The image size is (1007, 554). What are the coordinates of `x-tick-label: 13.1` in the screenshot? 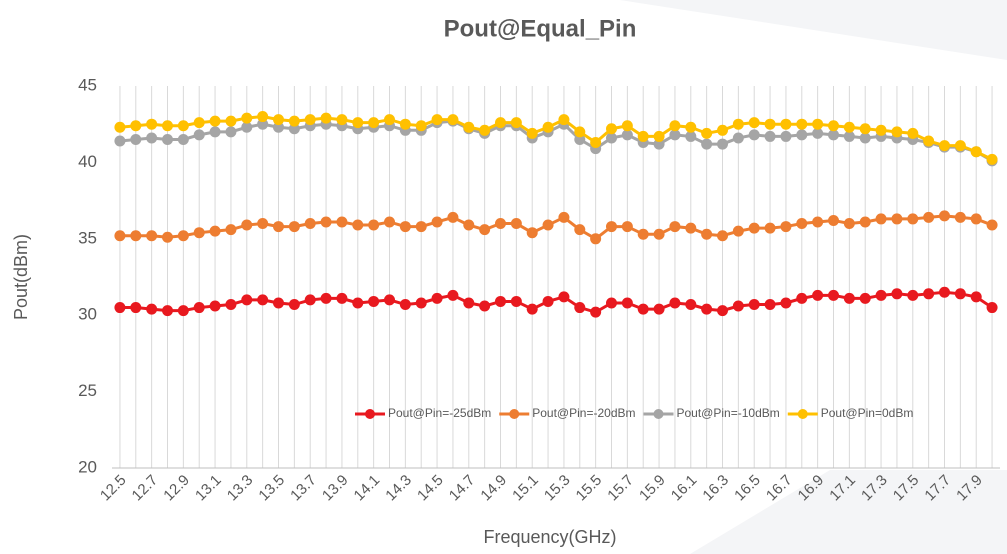 It's located at (208, 488).